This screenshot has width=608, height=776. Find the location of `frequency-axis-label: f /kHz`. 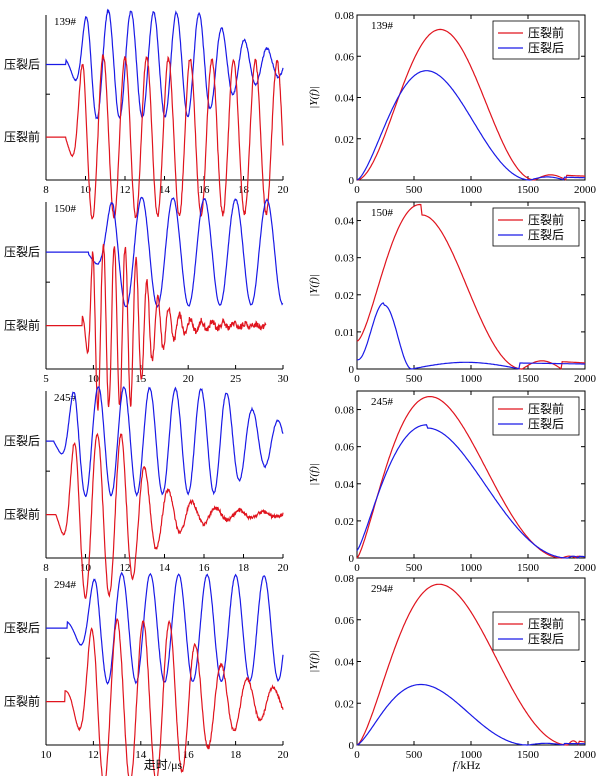

frequency-axis-label: f /kHz is located at coordinates (467, 765).